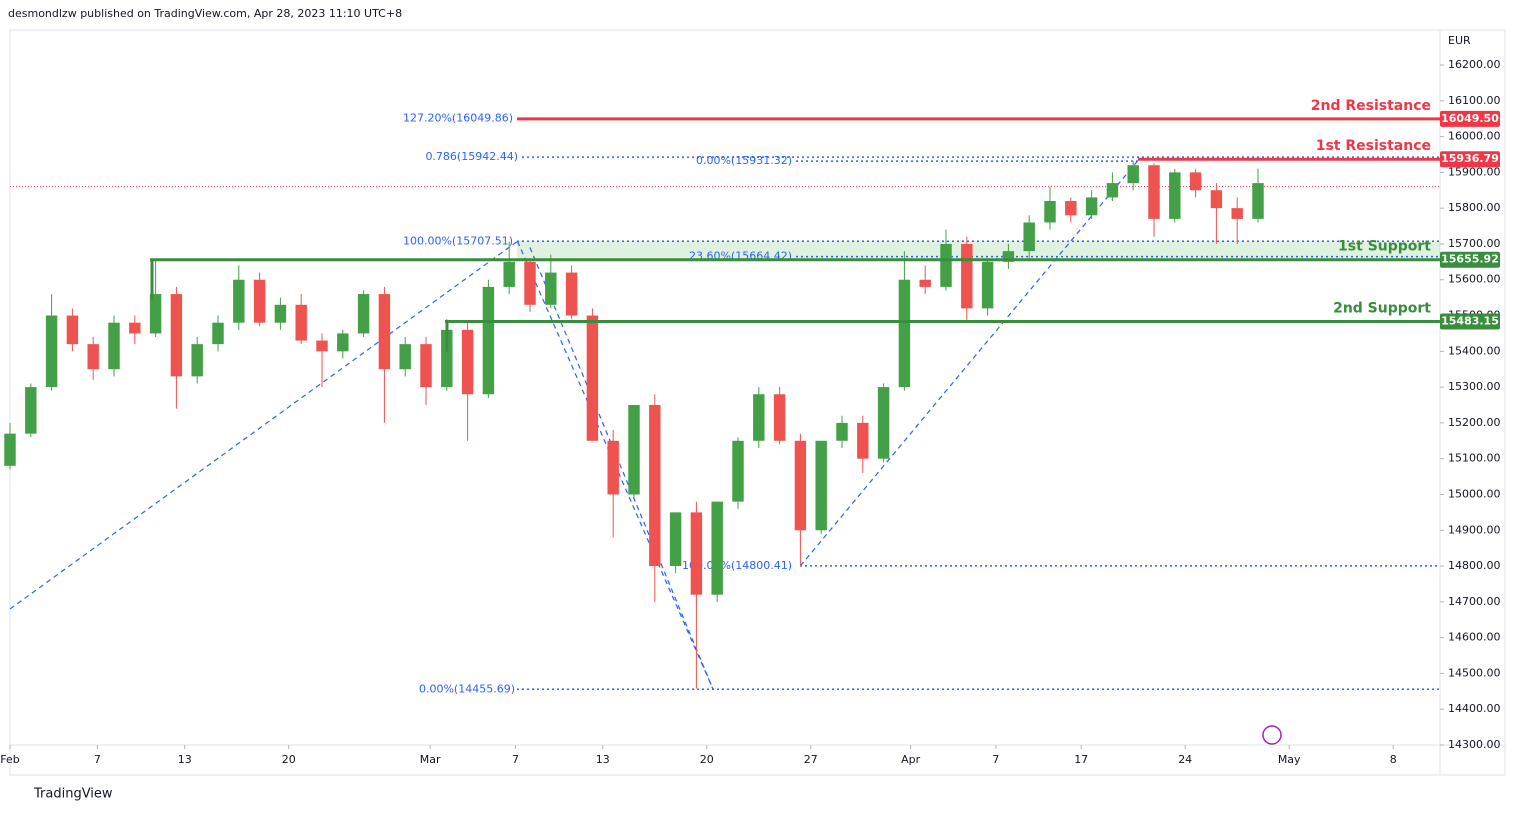 The image size is (1515, 814). Describe the element at coordinates (1384, 247) in the screenshot. I see `level-name: 1st Support` at that location.